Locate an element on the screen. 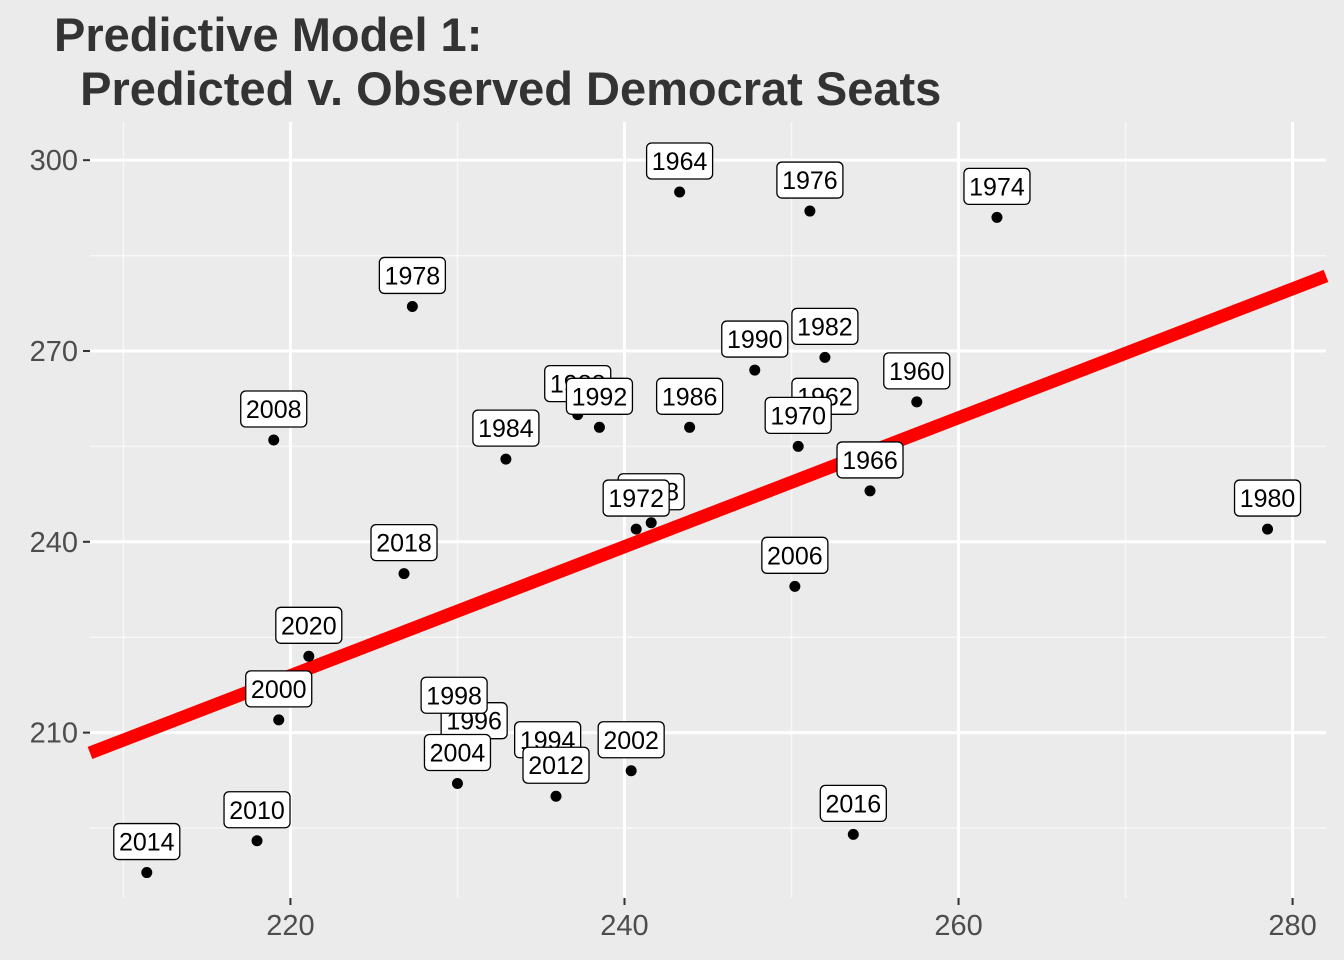 This screenshot has height=960, width=1344. point-1990 is located at coordinates (755, 370).